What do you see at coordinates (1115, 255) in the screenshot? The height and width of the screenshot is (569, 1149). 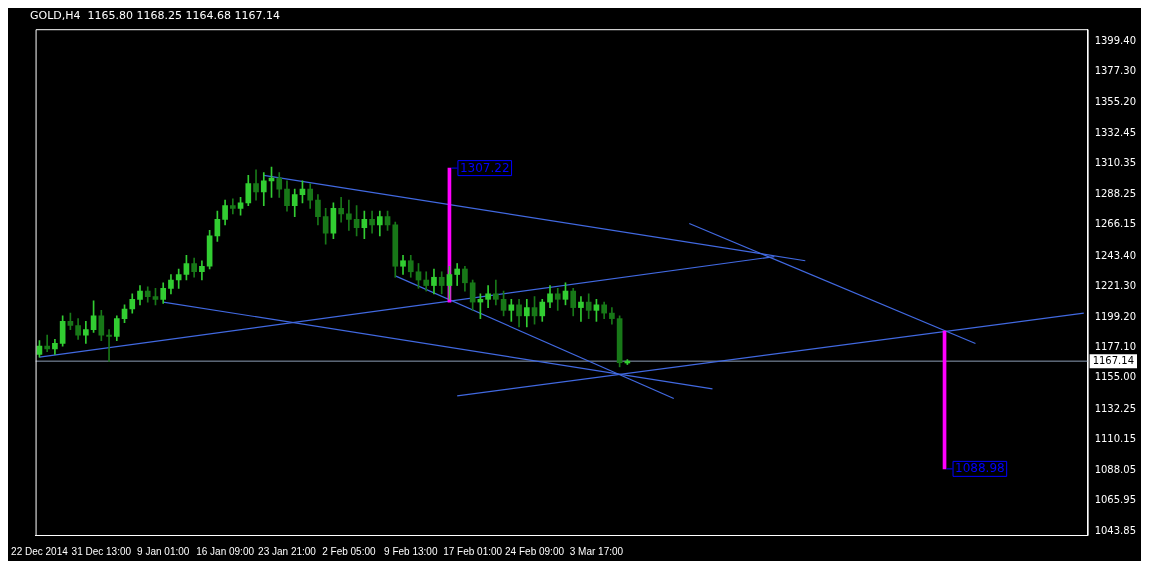 I see `y-tick-label: 1243.40` at bounding box center [1115, 255].